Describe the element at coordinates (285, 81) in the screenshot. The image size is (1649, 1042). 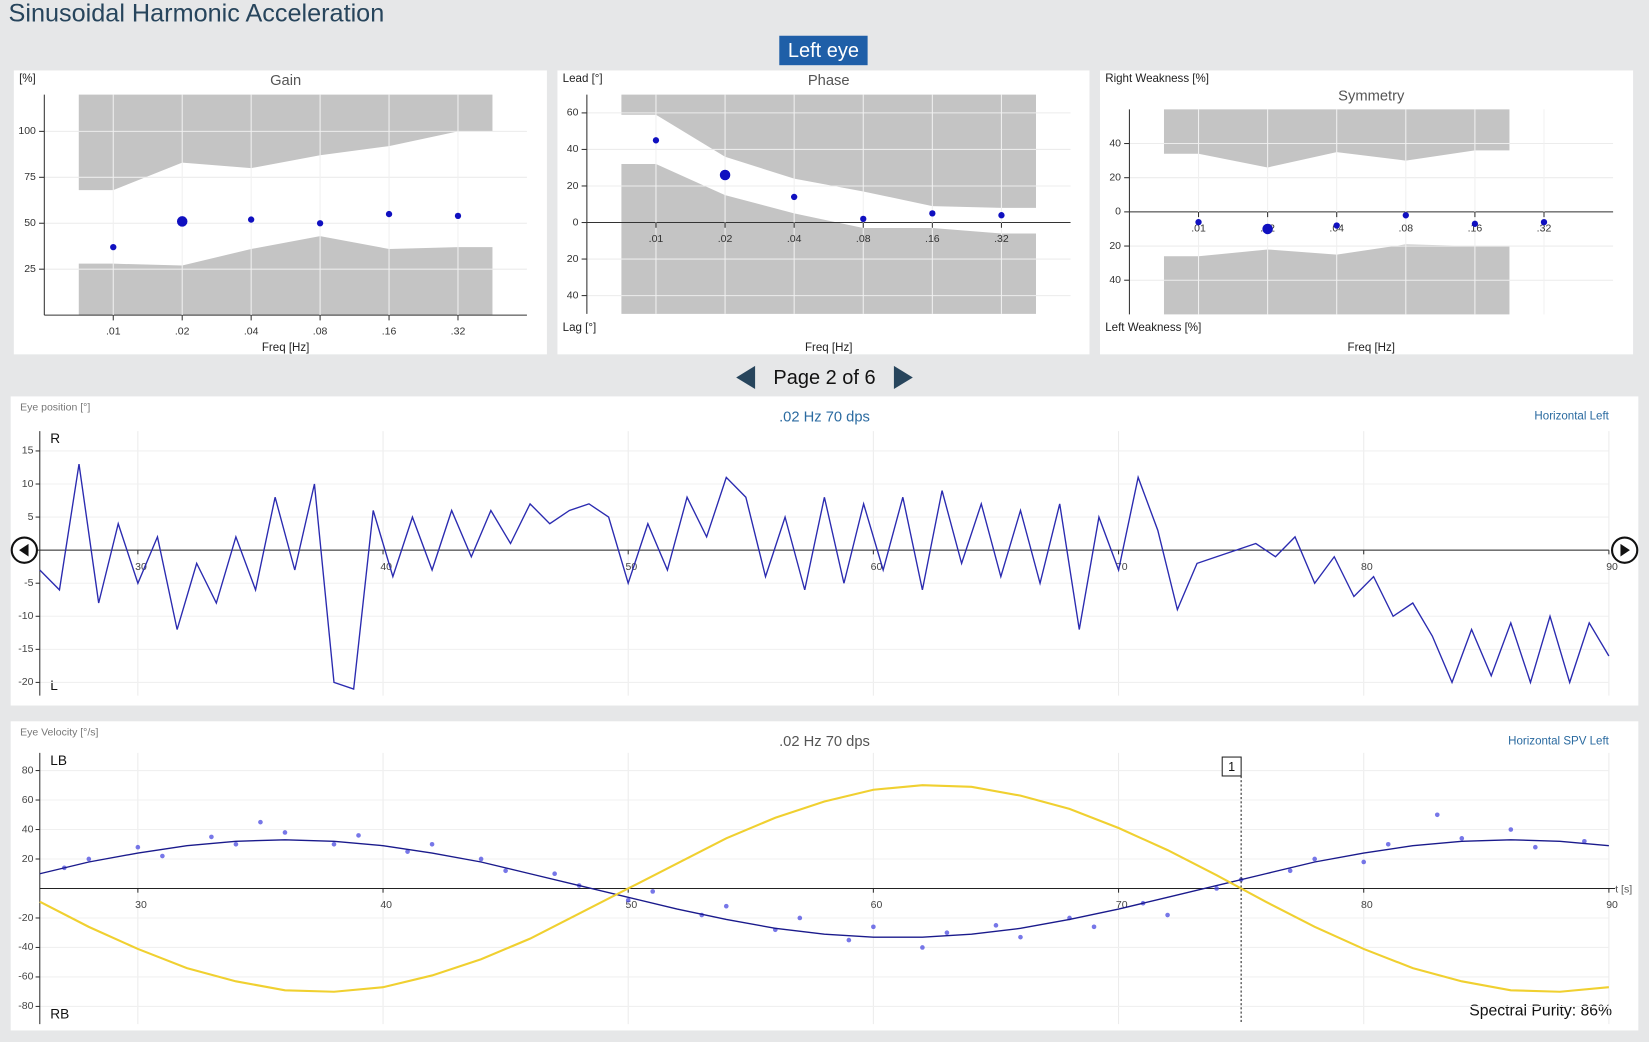
I see `chart-title: Gain` at that location.